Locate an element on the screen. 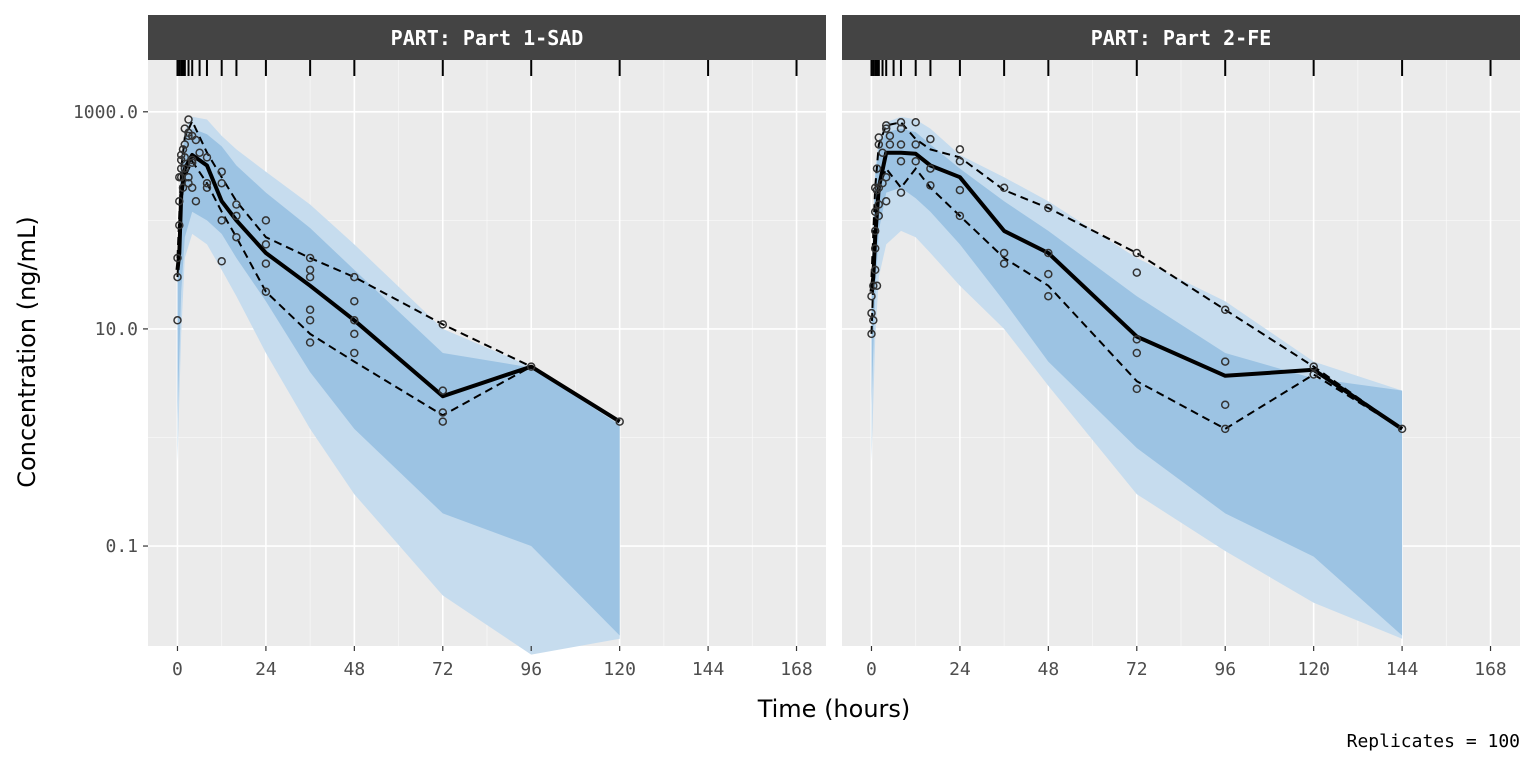  strip-label: PART: Part 1-SAD is located at coordinates (487, 38).